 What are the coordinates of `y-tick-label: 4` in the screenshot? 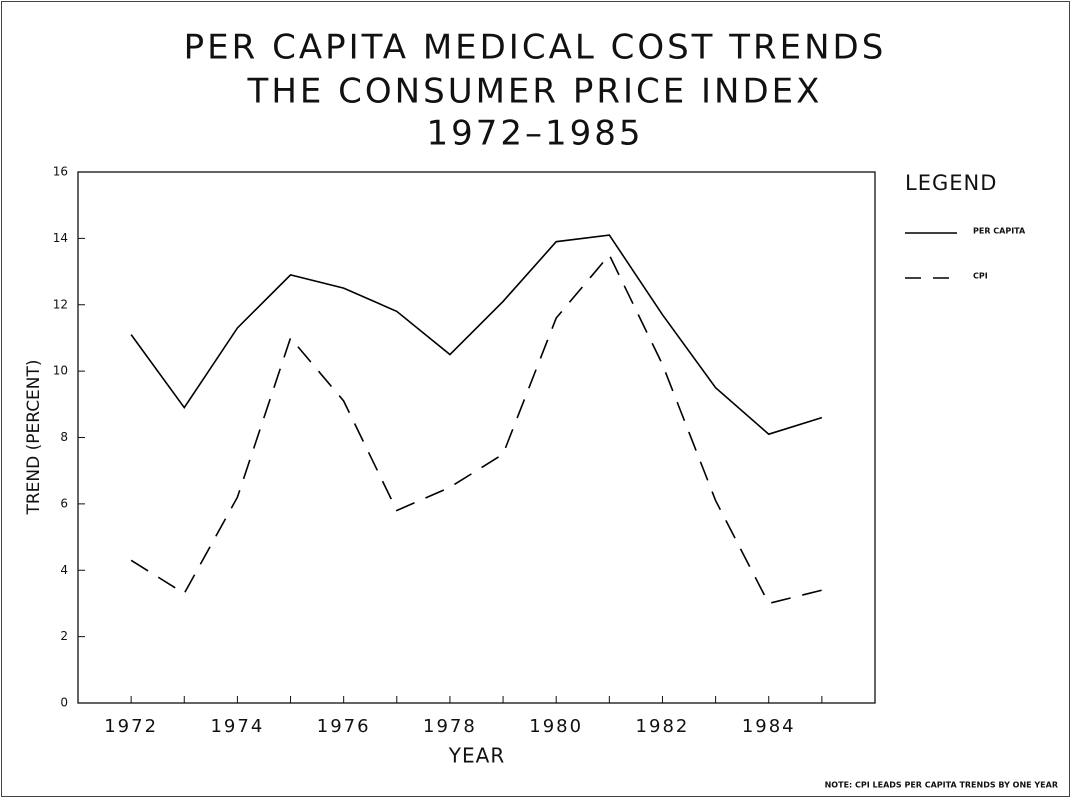 It's located at (64, 570).